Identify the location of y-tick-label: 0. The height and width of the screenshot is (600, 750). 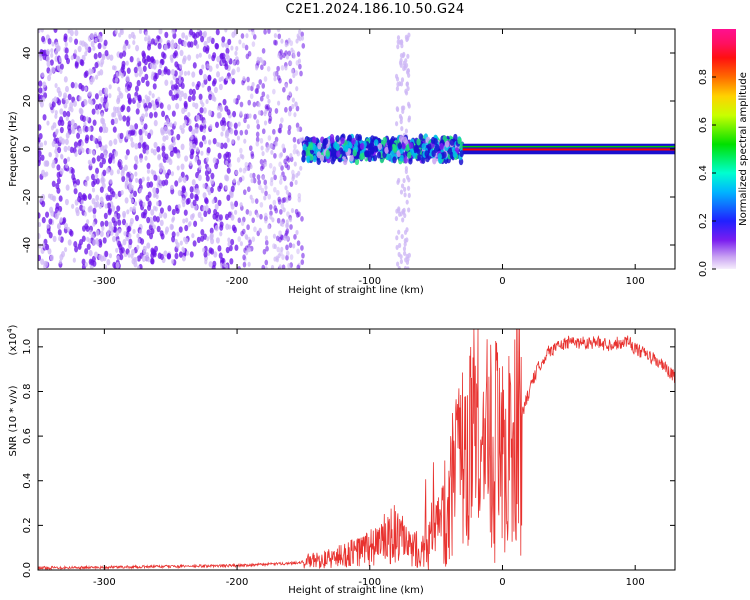
(27, 149).